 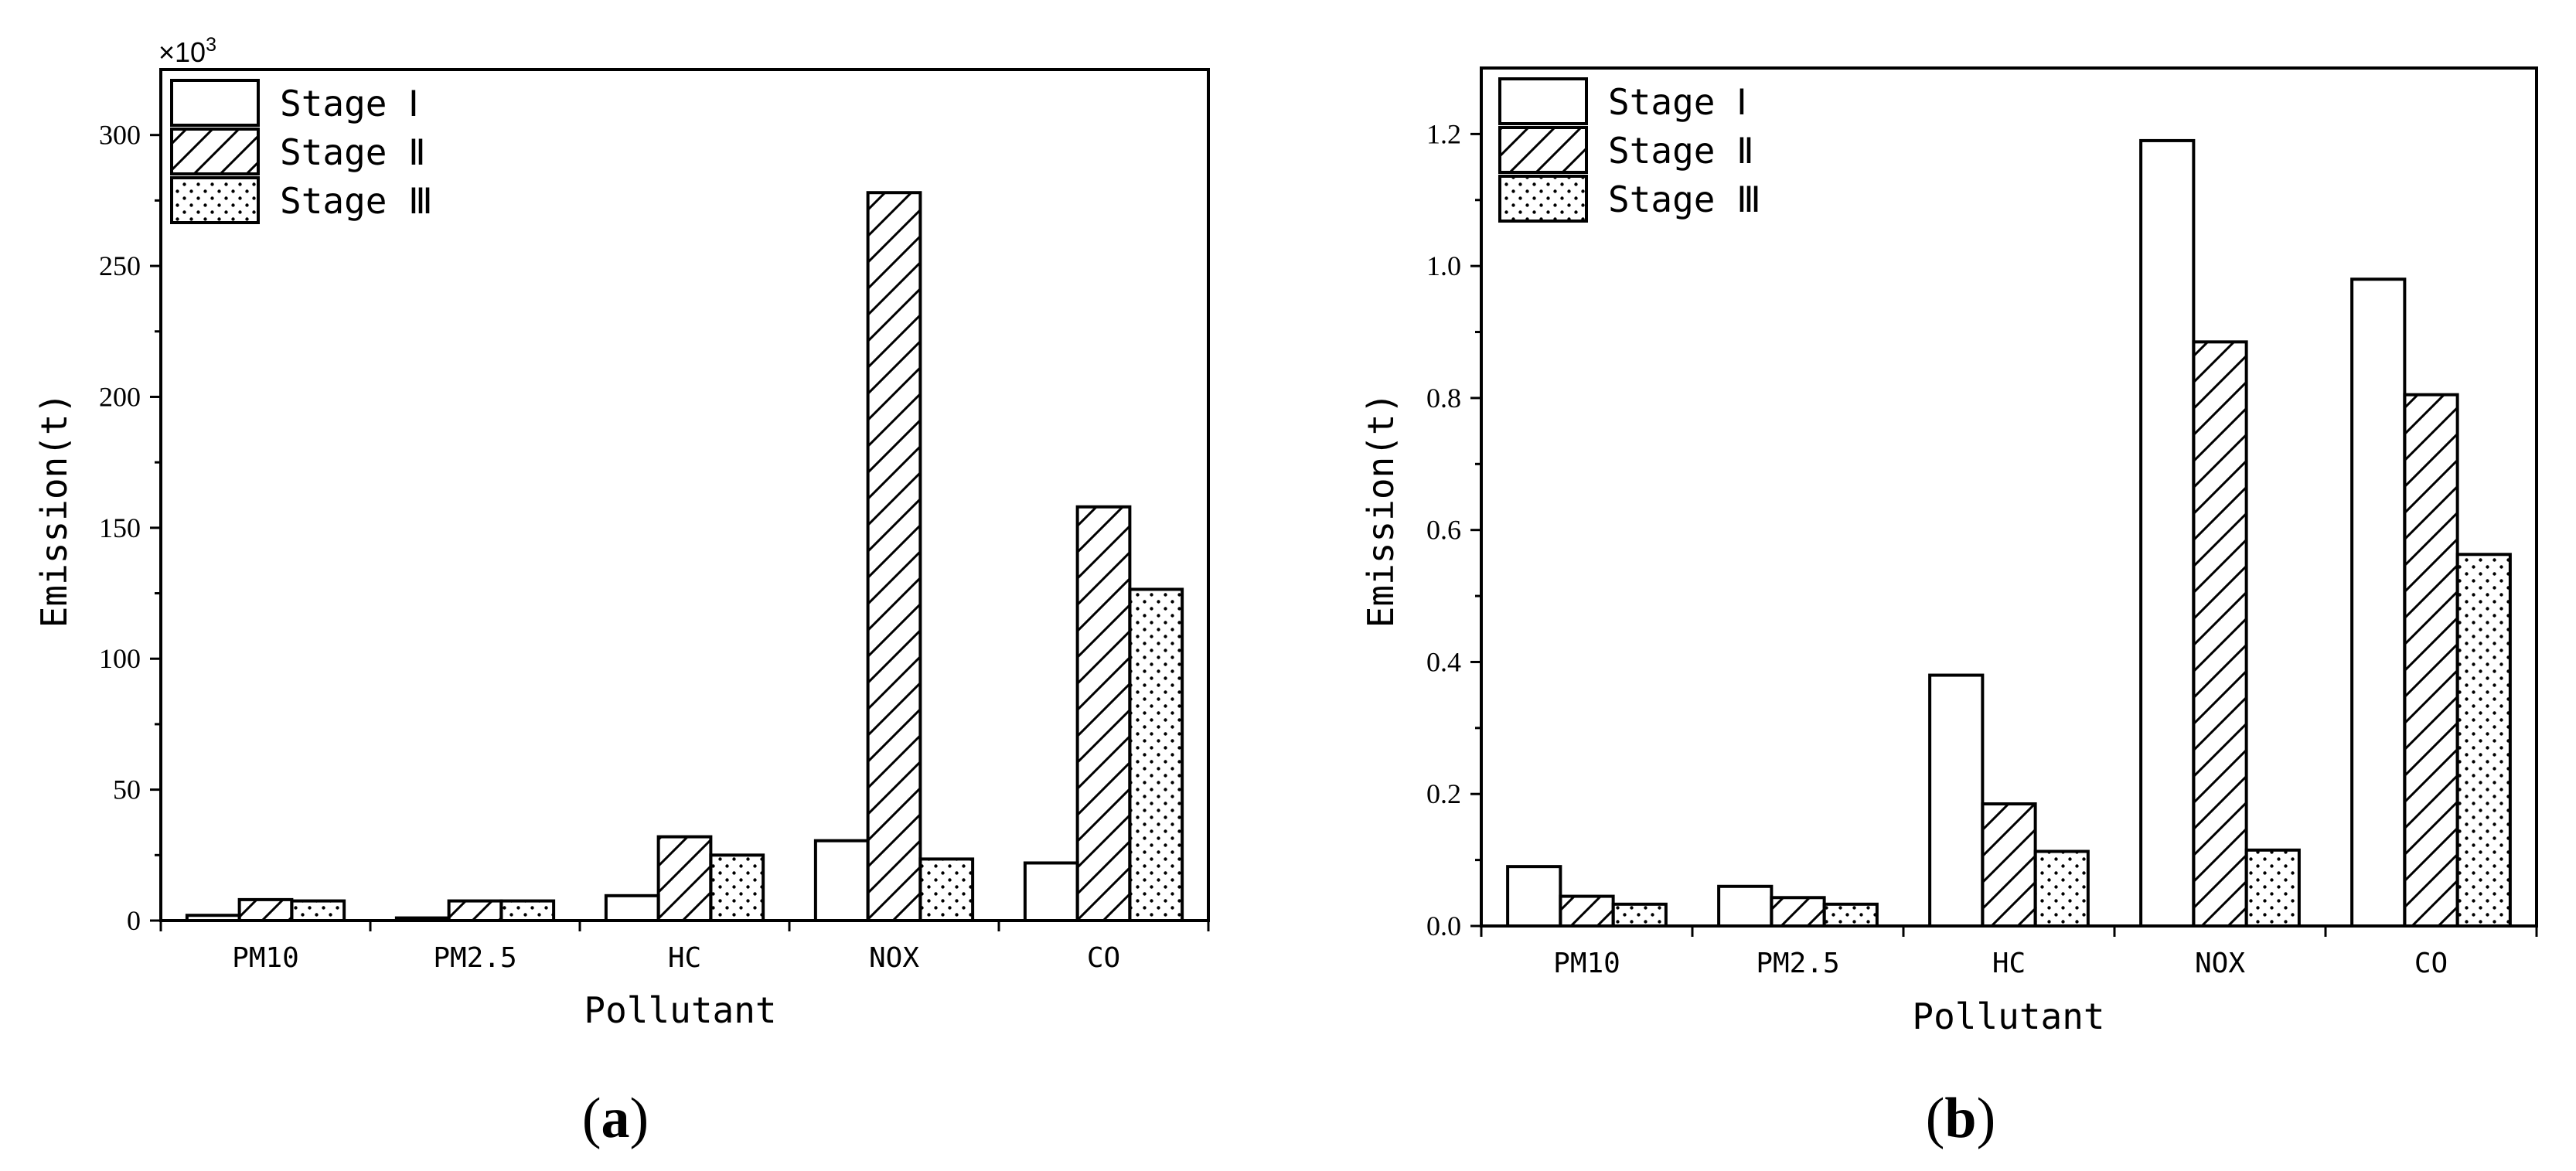 I want to click on y-tick-label: 1.0, so click(x=1443, y=265).